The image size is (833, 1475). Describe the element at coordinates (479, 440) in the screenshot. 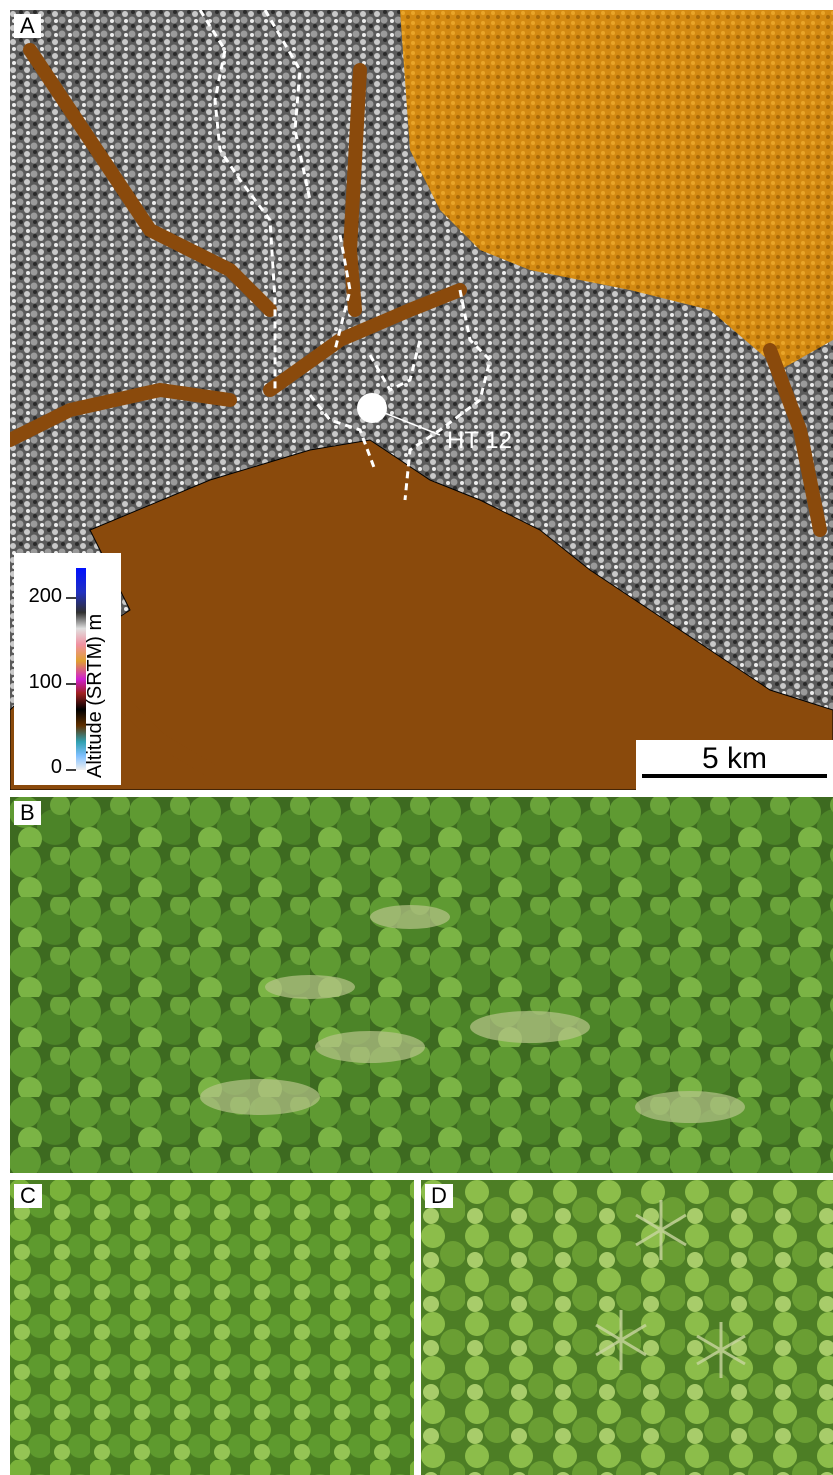

I see `site-label: HT 12` at that location.